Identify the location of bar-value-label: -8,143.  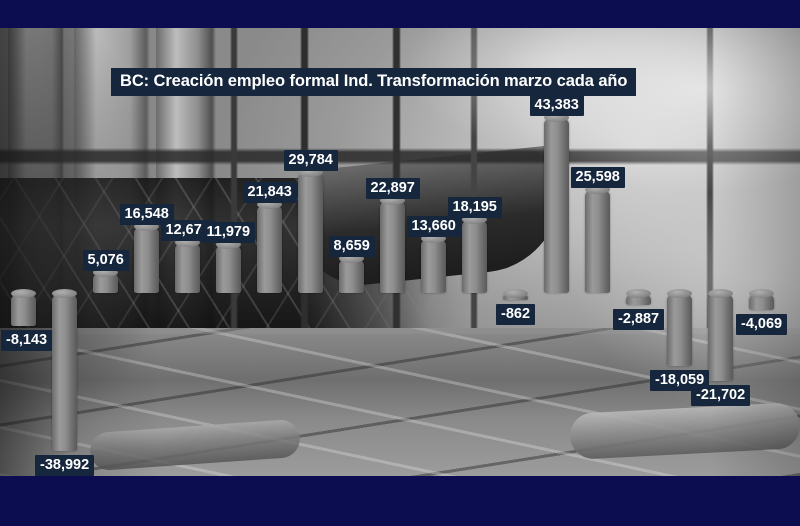
(27, 341).